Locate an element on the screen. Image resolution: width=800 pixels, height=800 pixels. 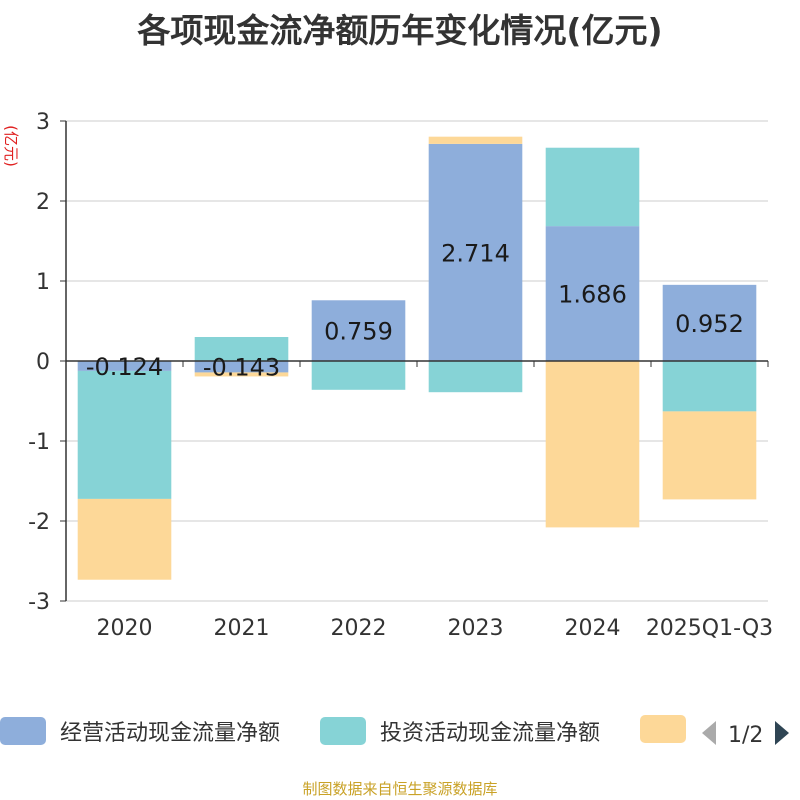
legend-next-arrow-icon is located at coordinates (782, 735).